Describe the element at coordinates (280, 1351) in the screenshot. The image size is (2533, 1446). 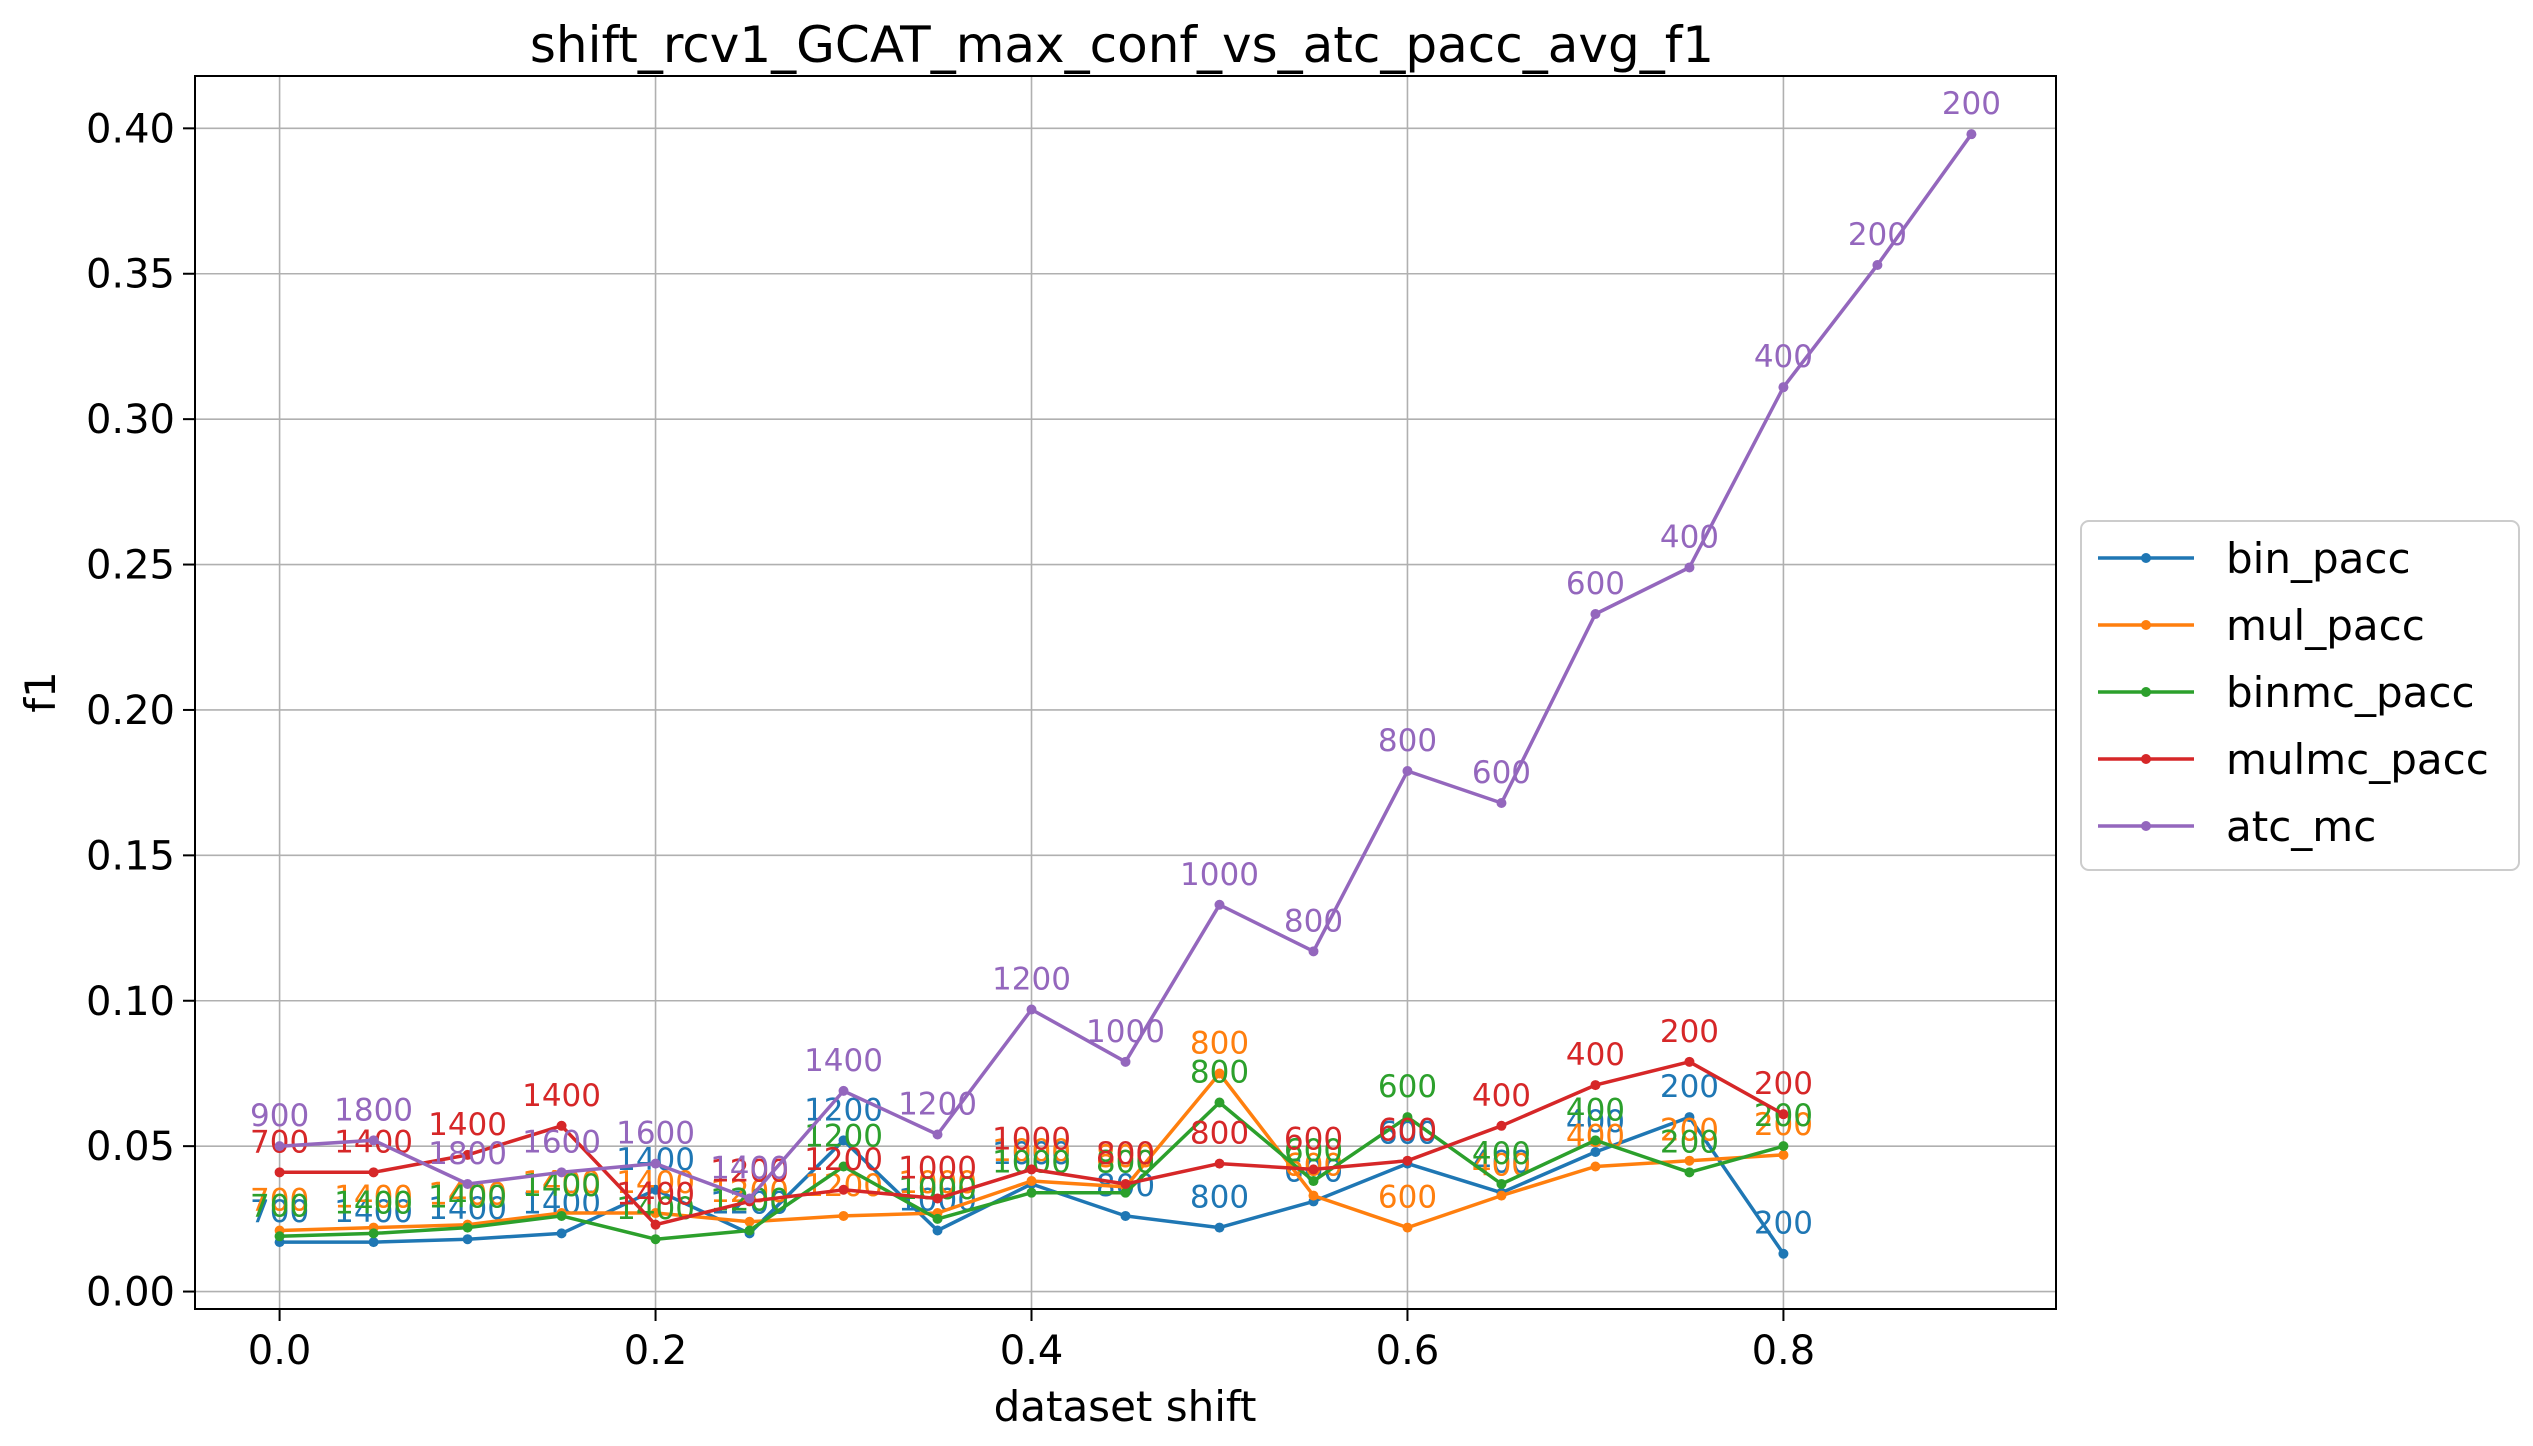
I see `x-tick-label: 0.0` at that location.